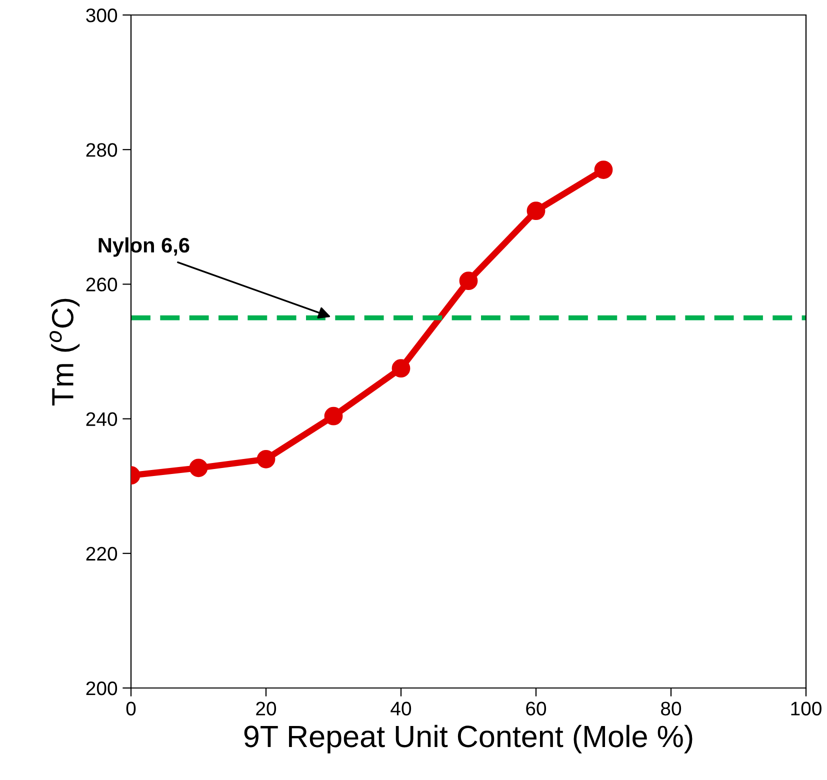 This screenshot has height=780, width=827. I want to click on x-tick-label: 100, so click(806, 709).